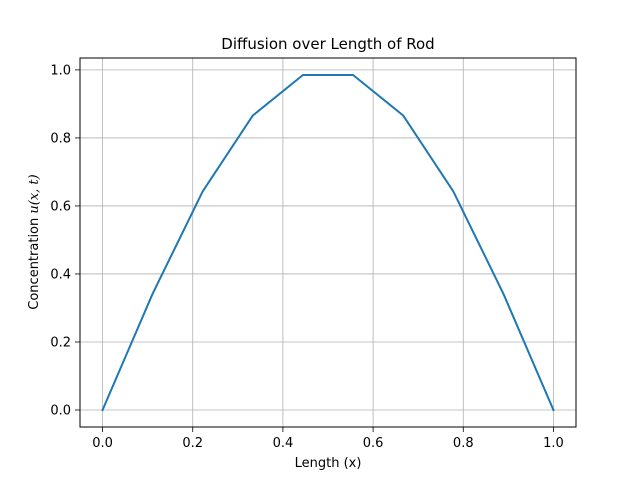 The image size is (640, 480). What do you see at coordinates (60, 410) in the screenshot?
I see `y-tick-label: 0.0` at bounding box center [60, 410].